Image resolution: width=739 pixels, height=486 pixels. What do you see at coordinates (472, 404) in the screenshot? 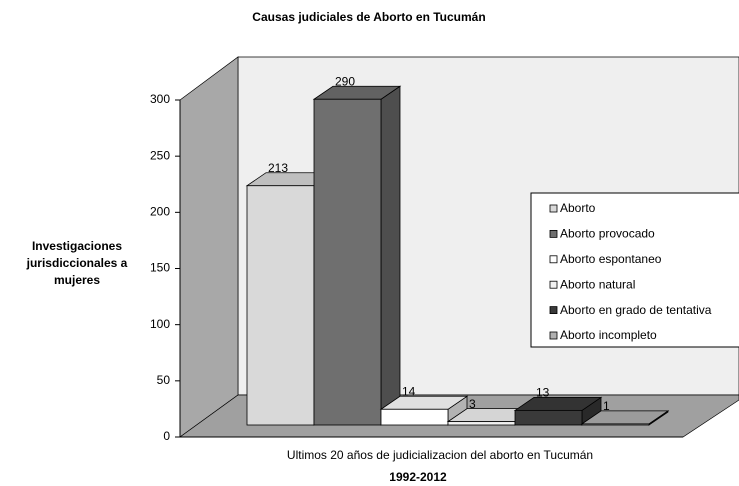
I see `data-label: 3` at bounding box center [472, 404].